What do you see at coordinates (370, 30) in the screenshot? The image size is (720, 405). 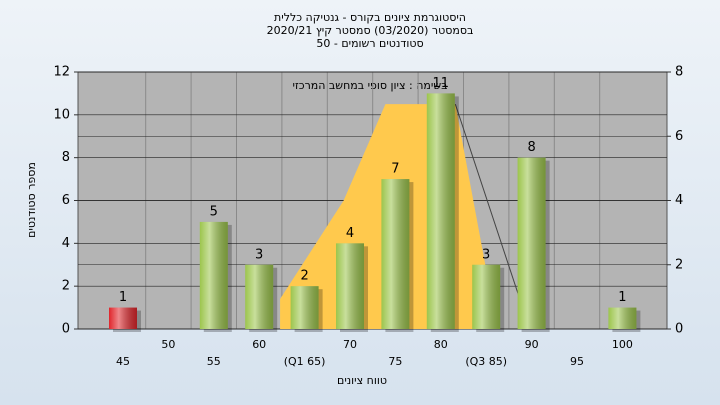 I see `title-line: בסמסטר (03/2020) סמסטר קיץ 2020/21` at bounding box center [370, 30].